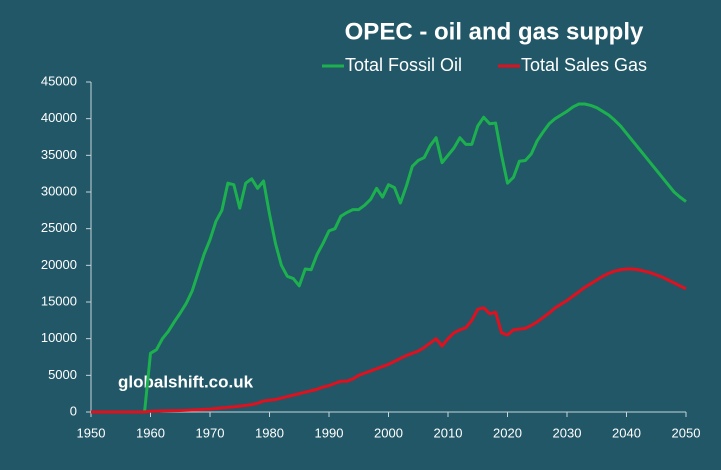 The height and width of the screenshot is (470, 721). Describe the element at coordinates (403, 65) in the screenshot. I see `legend-label: Total Fossil Oil` at that location.